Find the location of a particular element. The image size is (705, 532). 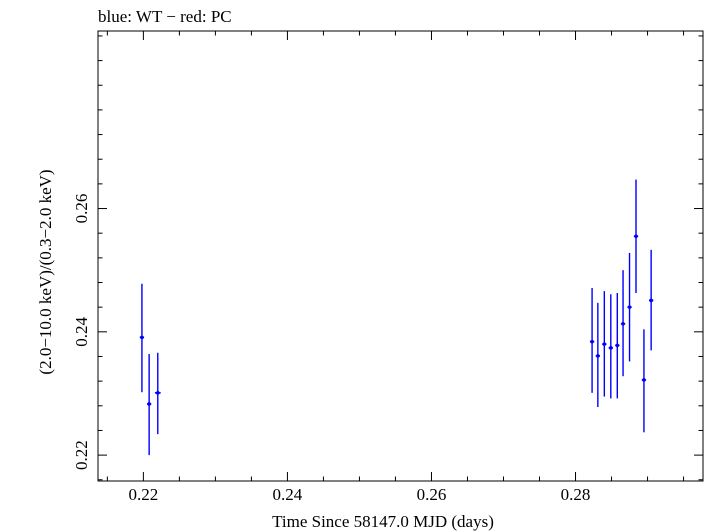

chart-title: blue: WT − red: PC is located at coordinates (165, 16).